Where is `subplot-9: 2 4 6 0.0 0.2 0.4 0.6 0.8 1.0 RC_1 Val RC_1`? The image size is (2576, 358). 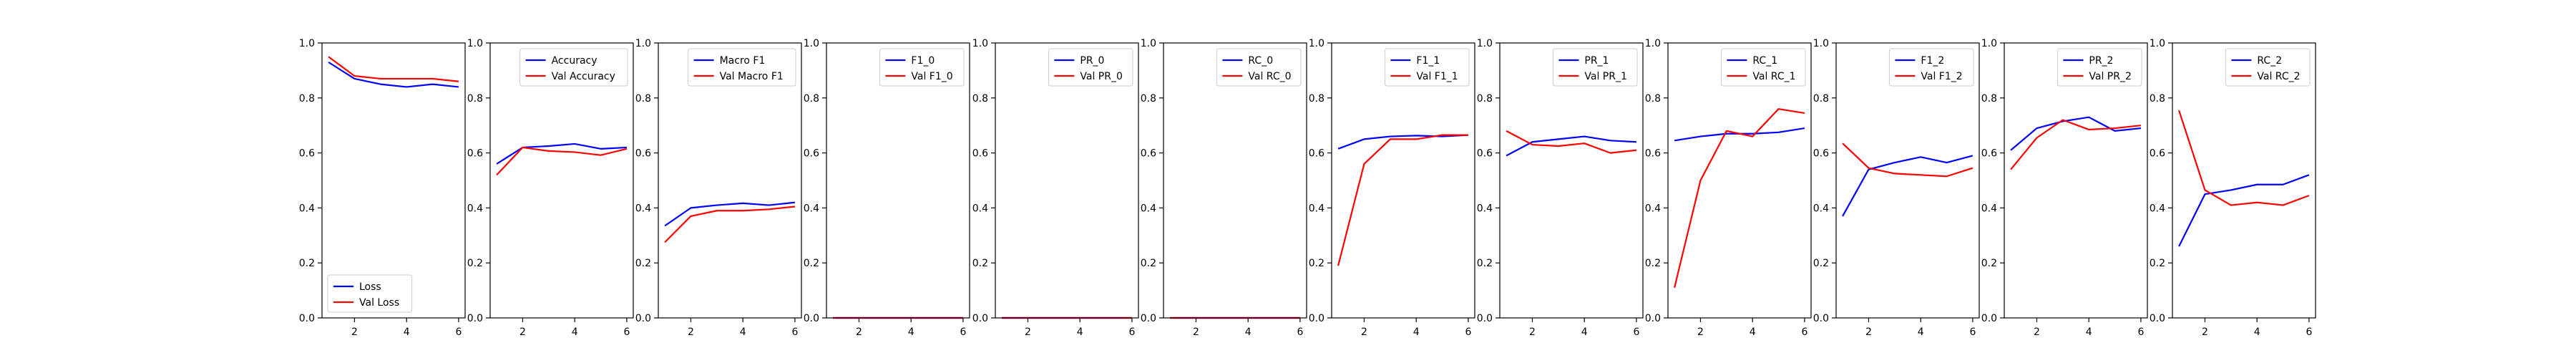 subplot-9: 2 4 6 0.0 0.2 0.4 0.6 0.8 1.0 RC_1 Val RC_1 is located at coordinates (1728, 188).